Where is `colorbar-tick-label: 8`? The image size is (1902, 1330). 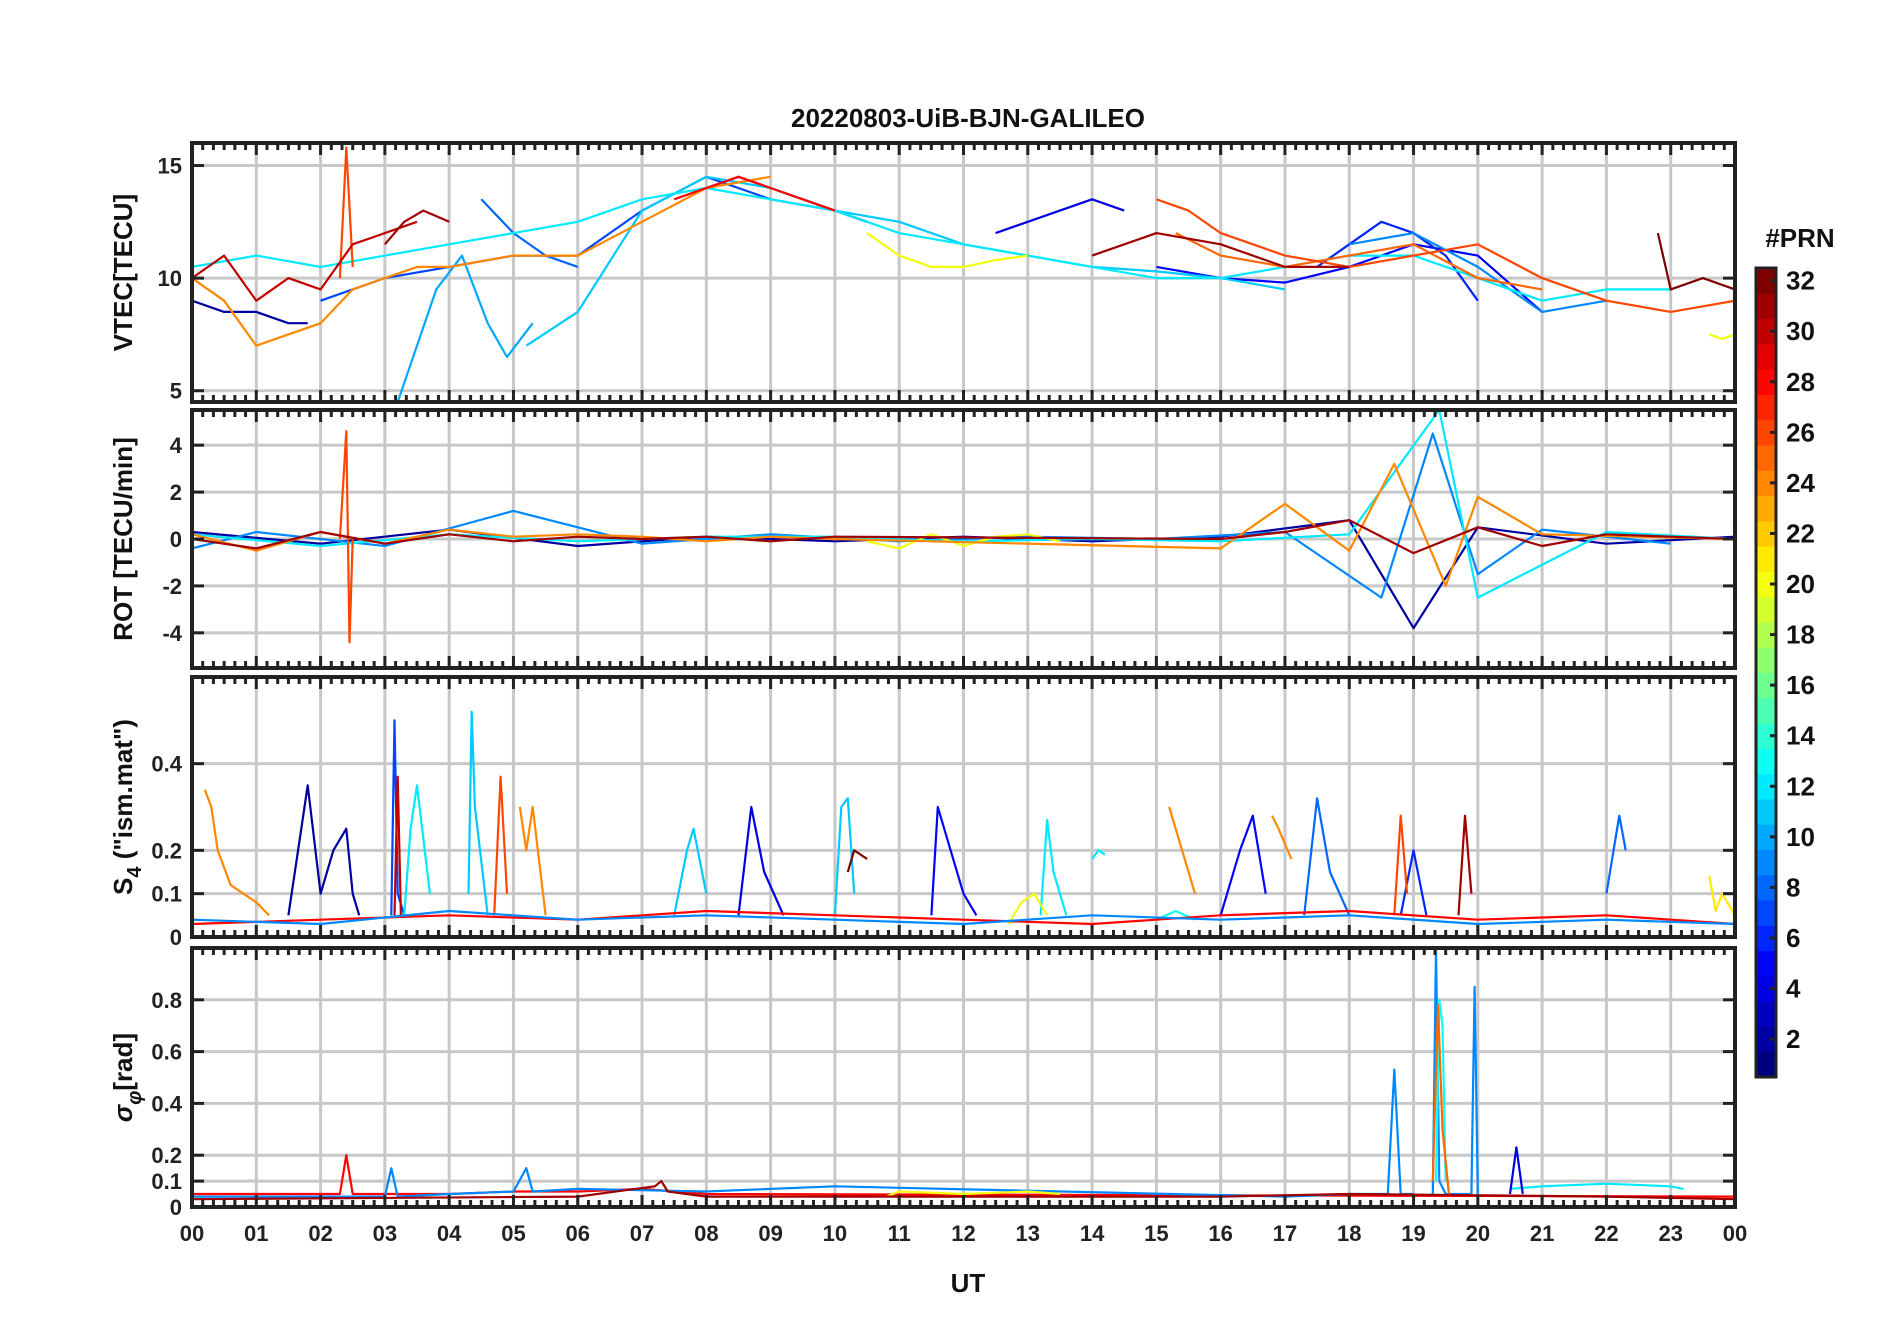
colorbar-tick-label: 8 is located at coordinates (1793, 887).